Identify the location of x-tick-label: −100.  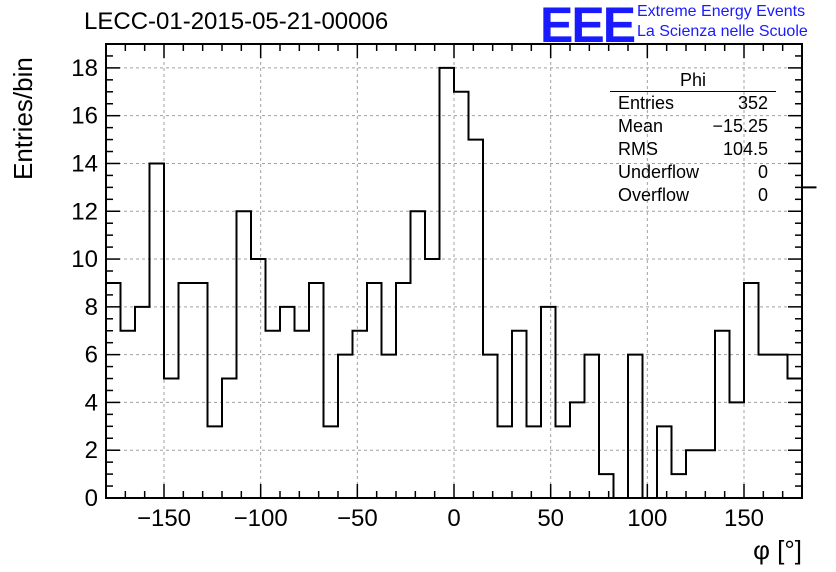
(261, 518).